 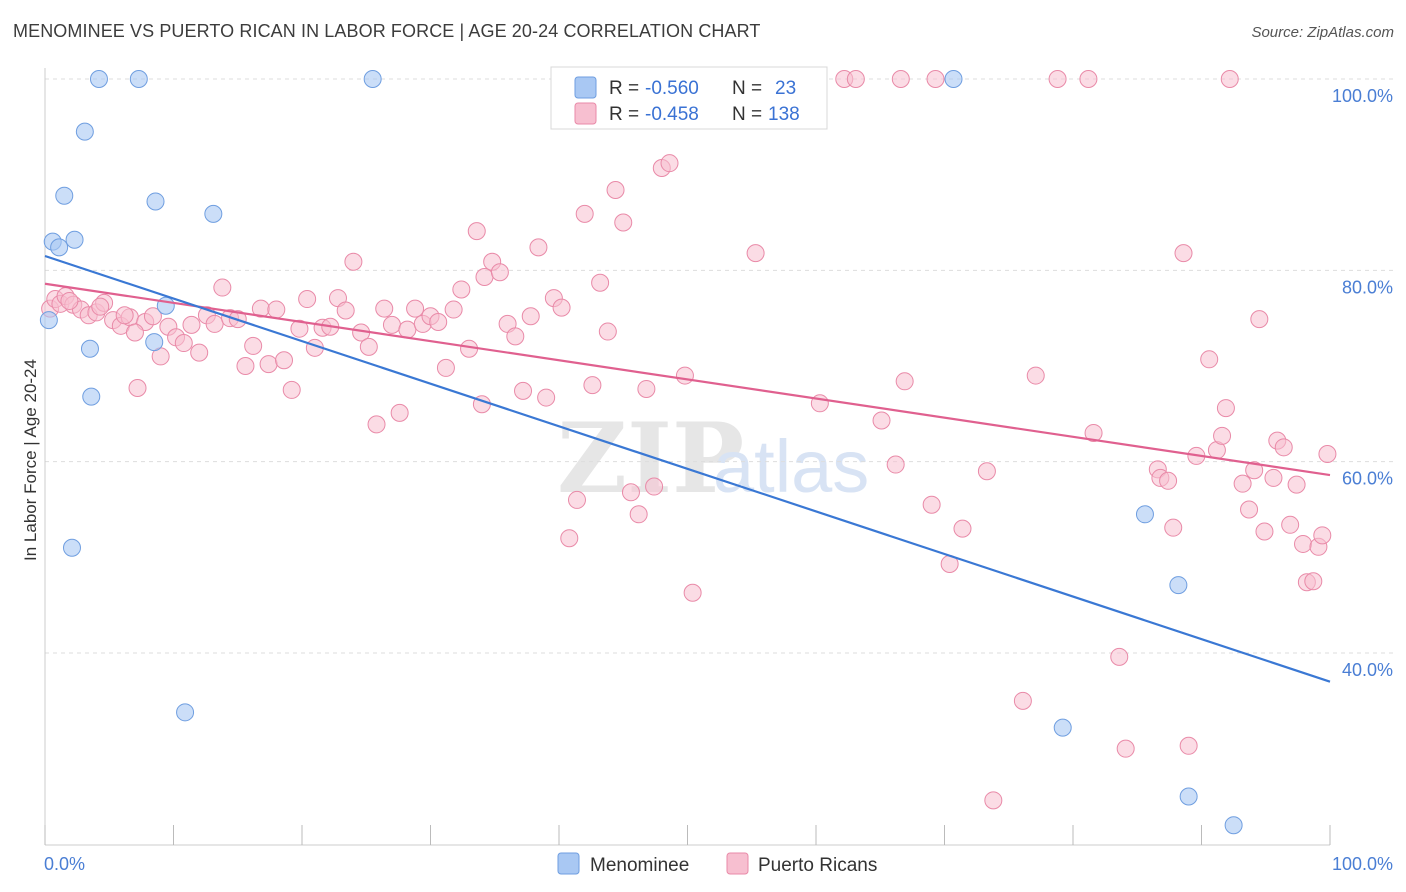 What do you see at coordinates (791, 466) in the screenshot?
I see `watermark-atlas: atlas` at bounding box center [791, 466].